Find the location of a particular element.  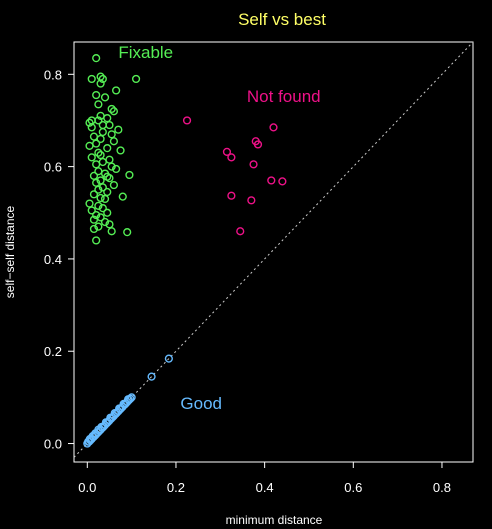

x-tick-label: 0.4 is located at coordinates (265, 487).